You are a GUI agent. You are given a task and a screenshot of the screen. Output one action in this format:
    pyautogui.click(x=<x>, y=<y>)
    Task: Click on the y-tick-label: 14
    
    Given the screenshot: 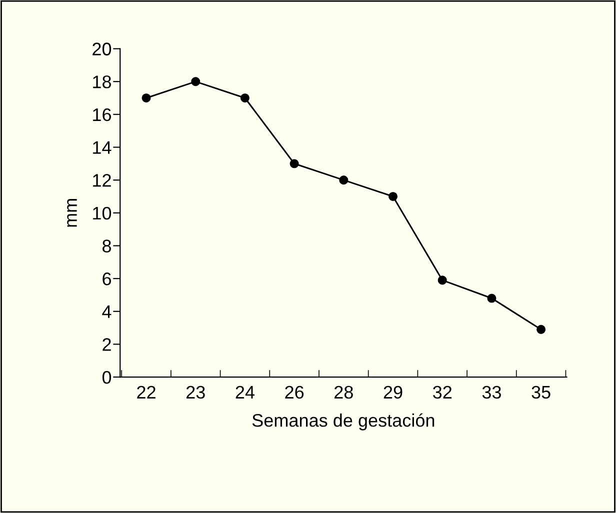 What is the action you would take?
    pyautogui.click(x=102, y=147)
    